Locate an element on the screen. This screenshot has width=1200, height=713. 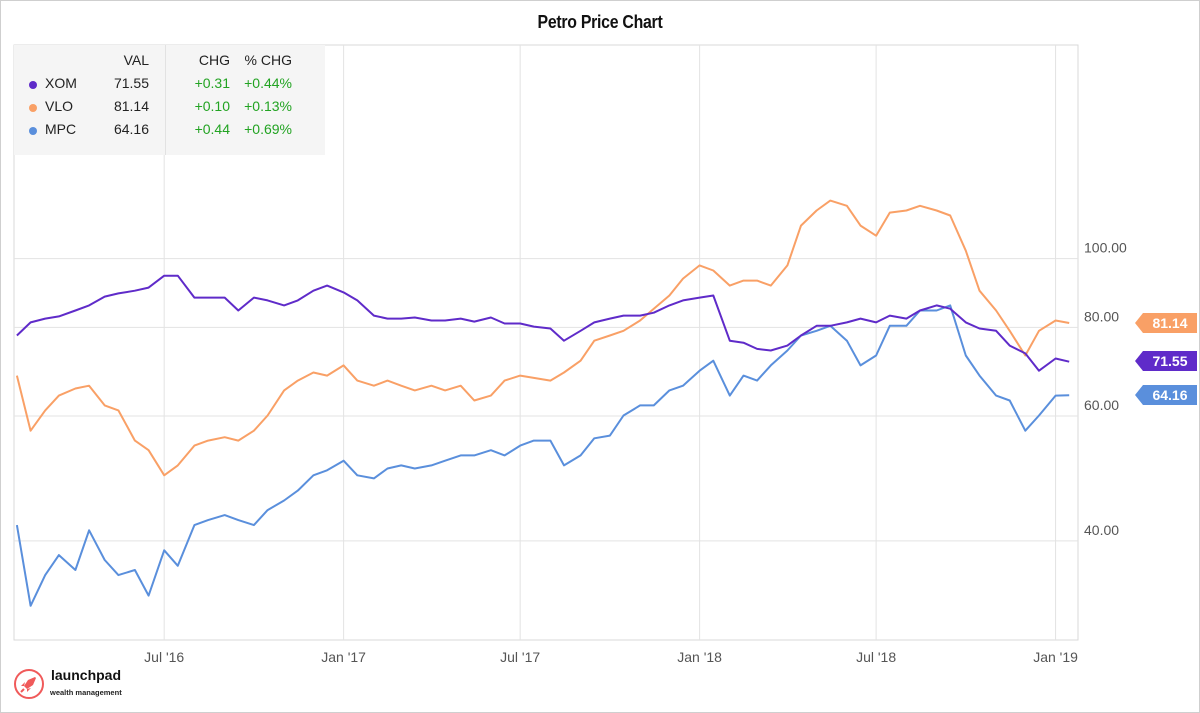
y-tick-label: 100.00 is located at coordinates (1105, 248).